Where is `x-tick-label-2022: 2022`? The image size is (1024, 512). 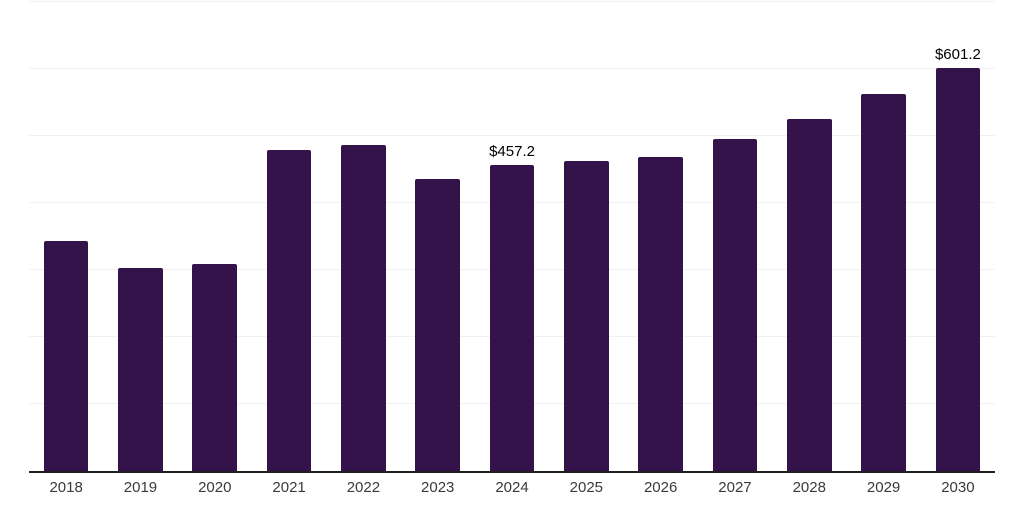 x-tick-label-2022: 2022 is located at coordinates (363, 487).